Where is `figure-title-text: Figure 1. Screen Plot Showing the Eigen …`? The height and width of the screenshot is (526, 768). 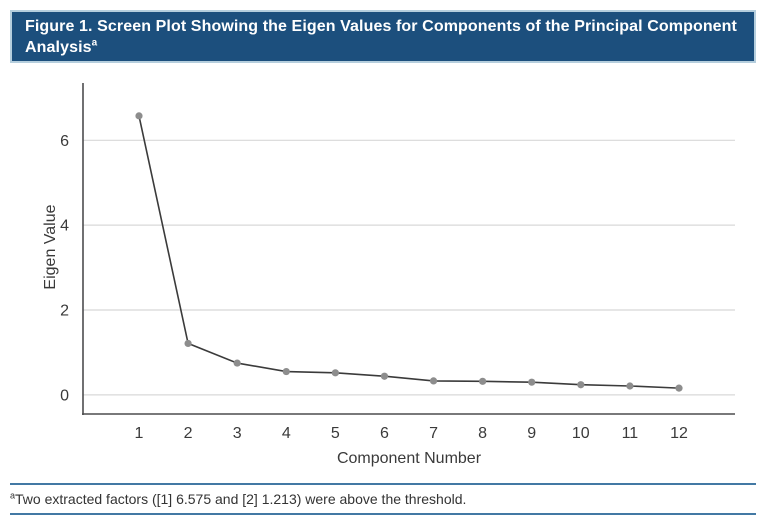
figure-title-text: Figure 1. Screen Plot Showing the Eigen … is located at coordinates (381, 37).